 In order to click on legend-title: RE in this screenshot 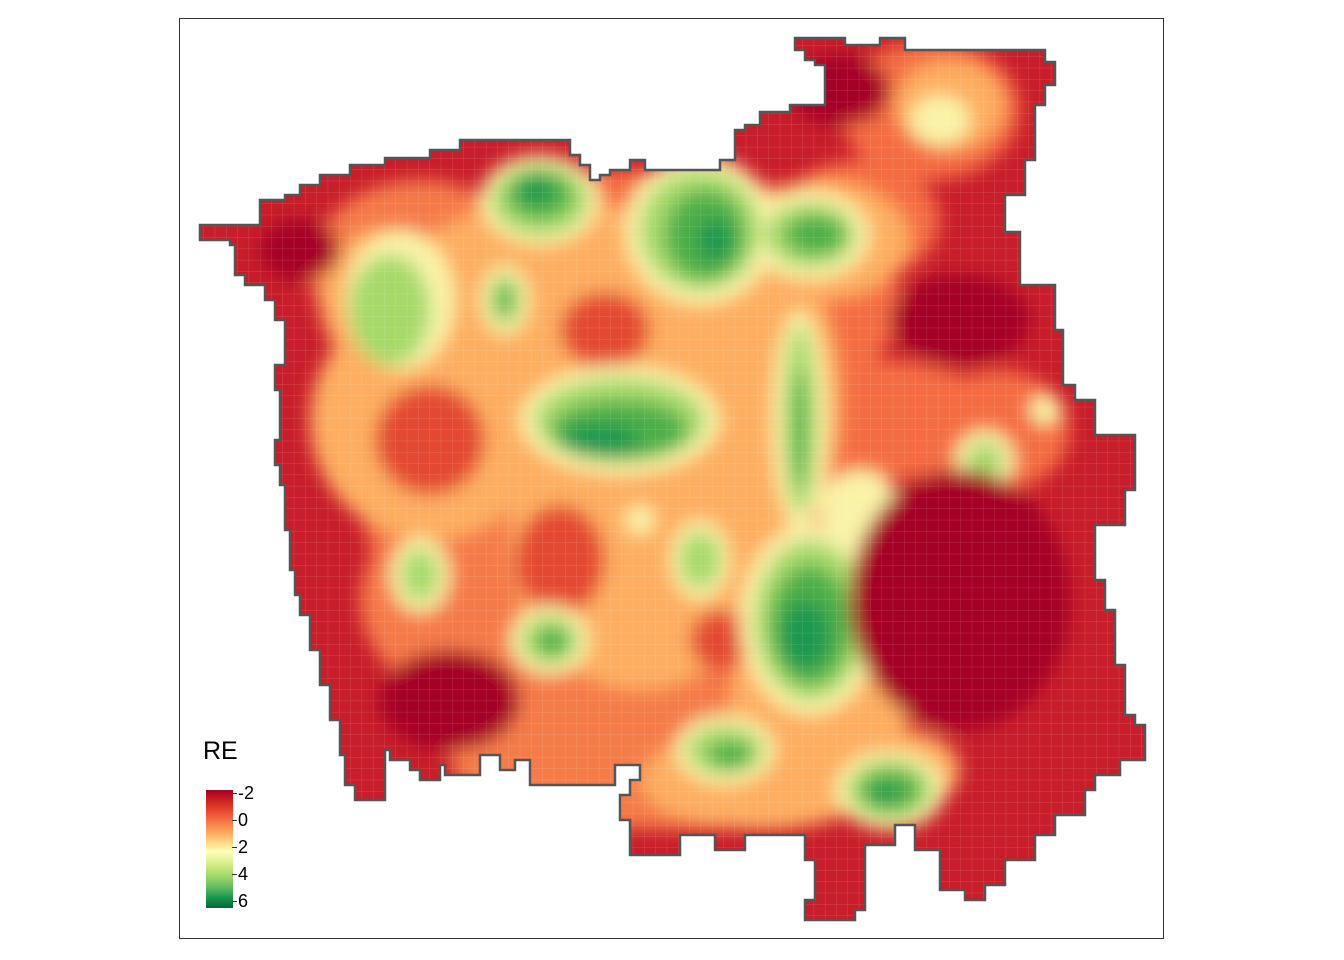, I will do `click(220, 751)`.